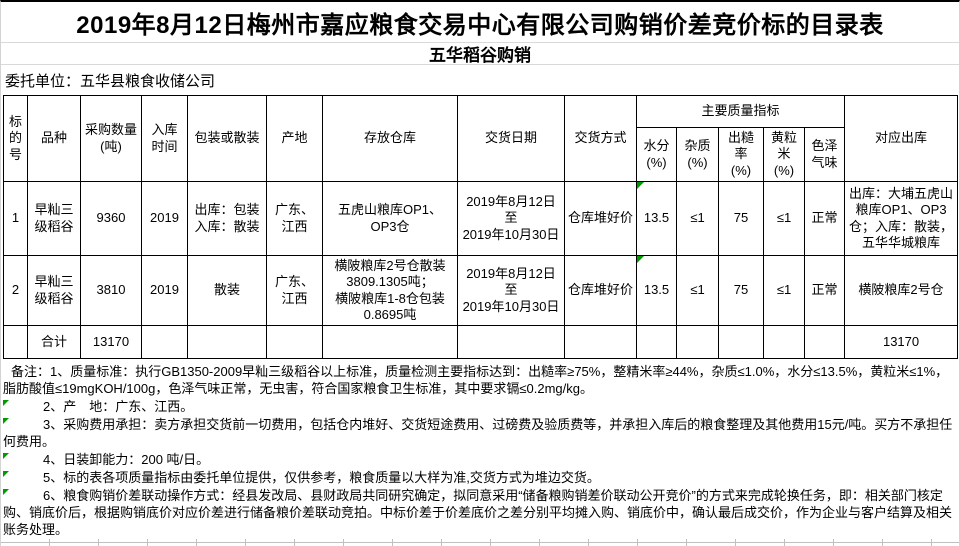  I want to click on header-variety: 品种, so click(54, 138).